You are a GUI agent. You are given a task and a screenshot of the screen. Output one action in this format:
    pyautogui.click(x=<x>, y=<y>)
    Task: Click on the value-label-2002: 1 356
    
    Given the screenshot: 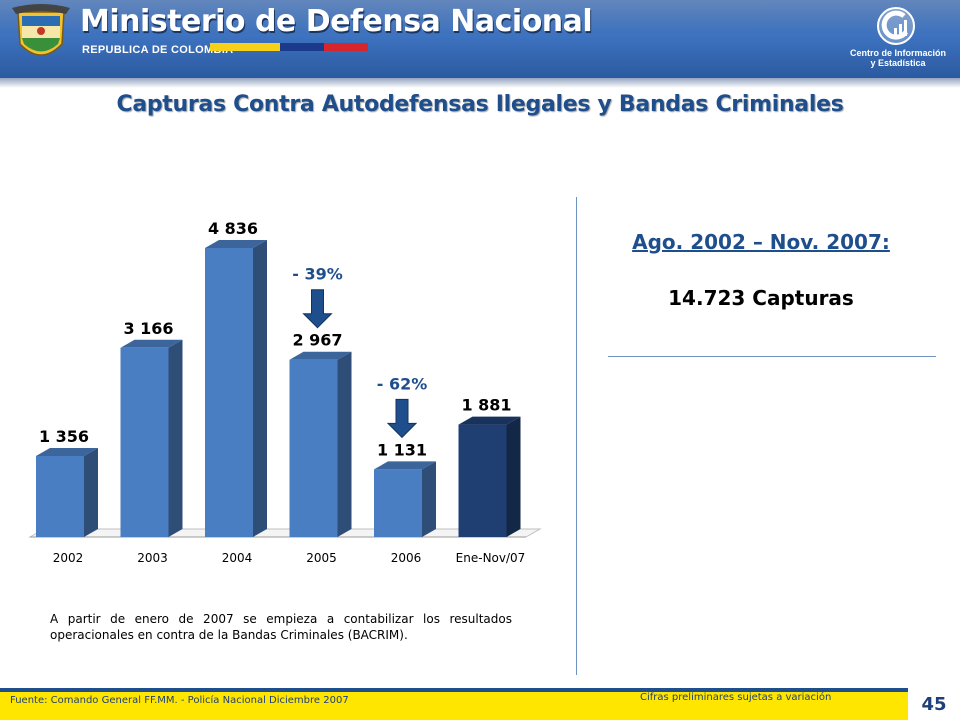 What is the action you would take?
    pyautogui.click(x=64, y=436)
    